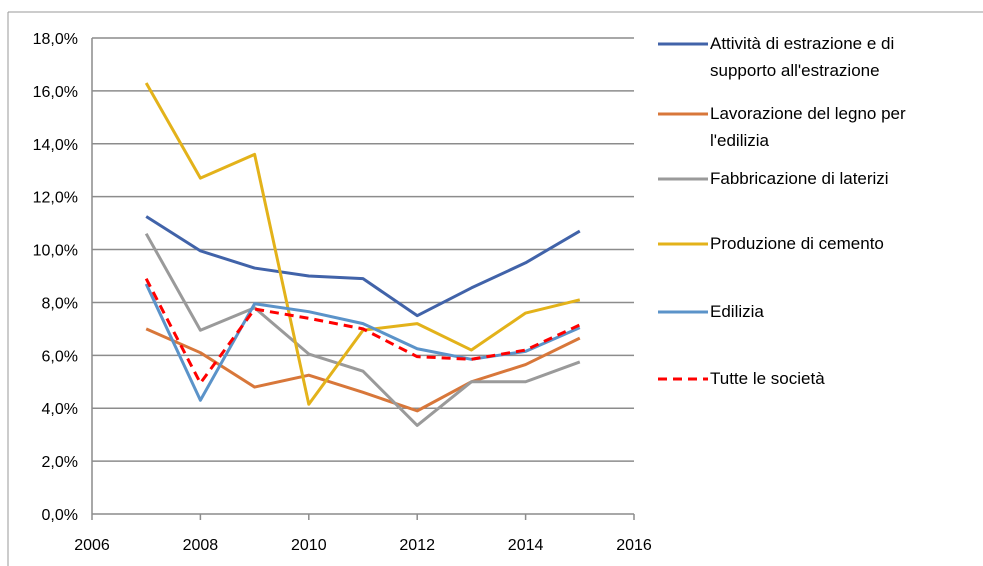  What do you see at coordinates (201, 545) in the screenshot?
I see `x-tick-label: 2008` at bounding box center [201, 545].